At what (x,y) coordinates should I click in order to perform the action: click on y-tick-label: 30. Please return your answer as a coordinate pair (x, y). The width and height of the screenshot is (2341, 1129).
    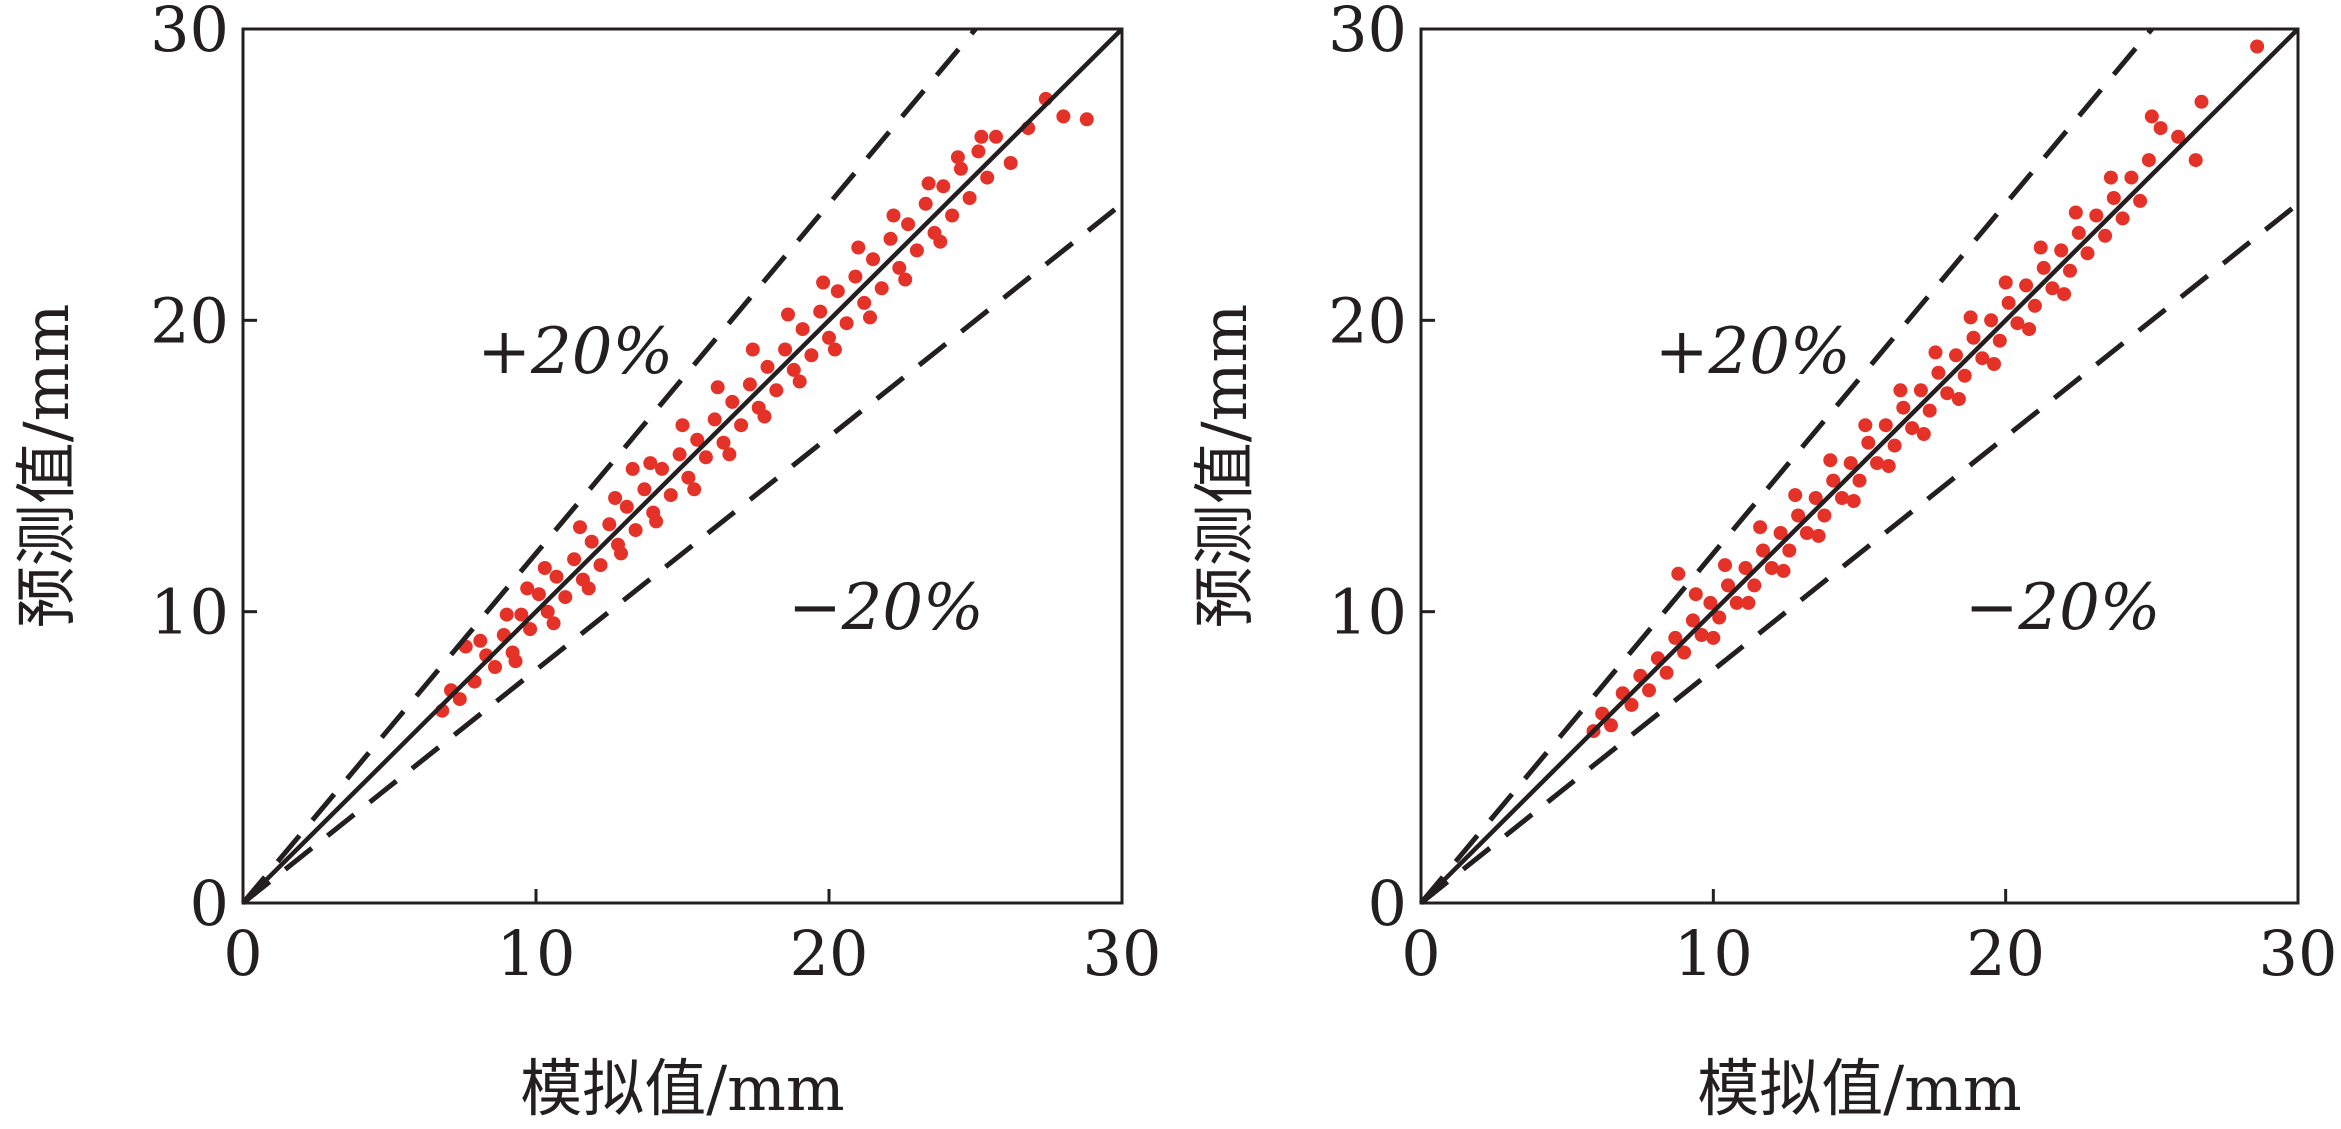
    Looking at the image, I should click on (1367, 33).